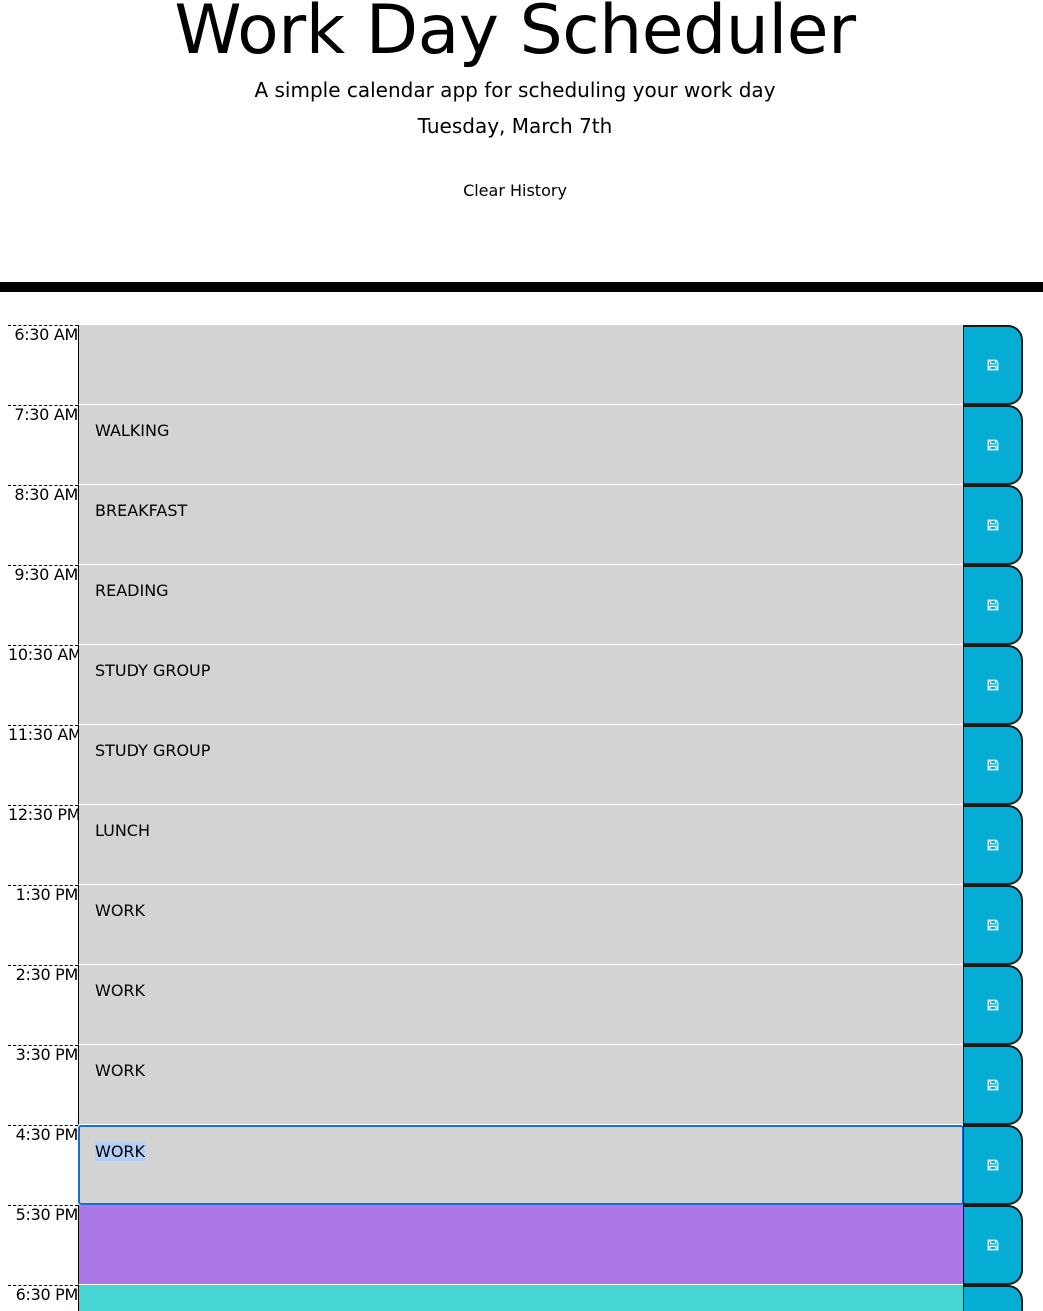 The image size is (1043, 1311). I want to click on event-text: BREAKFAST, so click(141, 510).